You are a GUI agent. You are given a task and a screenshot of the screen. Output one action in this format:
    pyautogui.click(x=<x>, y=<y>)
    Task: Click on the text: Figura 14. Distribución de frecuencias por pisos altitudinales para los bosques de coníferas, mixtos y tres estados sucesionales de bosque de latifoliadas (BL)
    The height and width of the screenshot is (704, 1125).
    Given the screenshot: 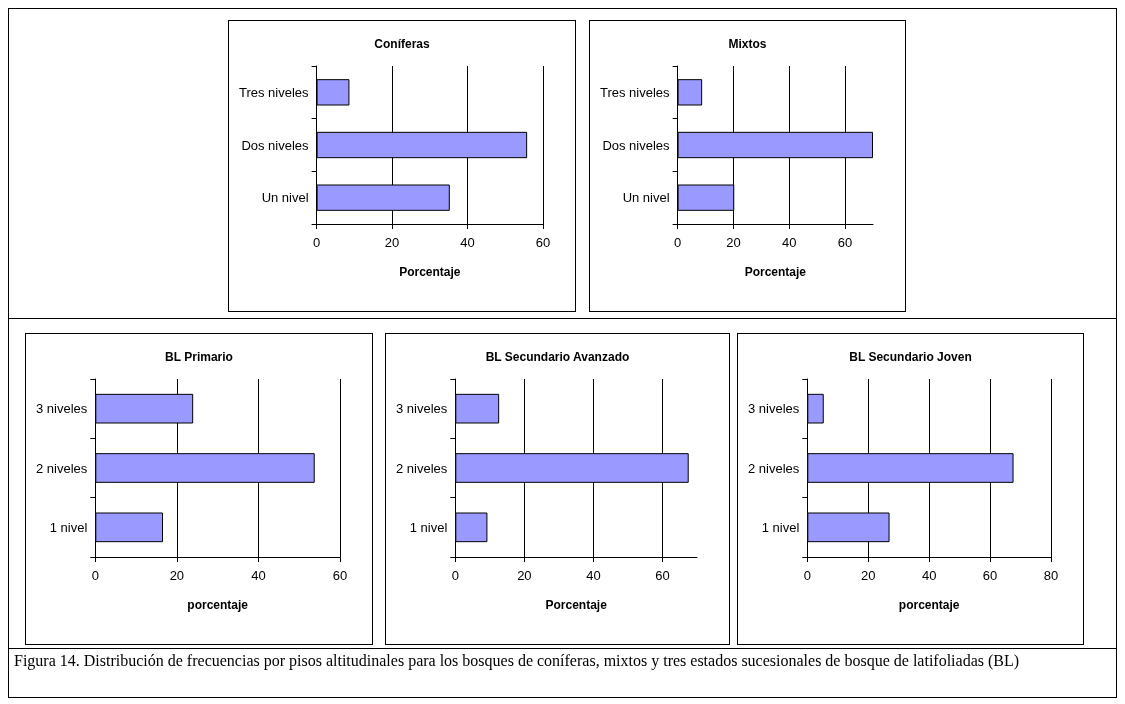 What is the action you would take?
    pyautogui.click(x=517, y=661)
    